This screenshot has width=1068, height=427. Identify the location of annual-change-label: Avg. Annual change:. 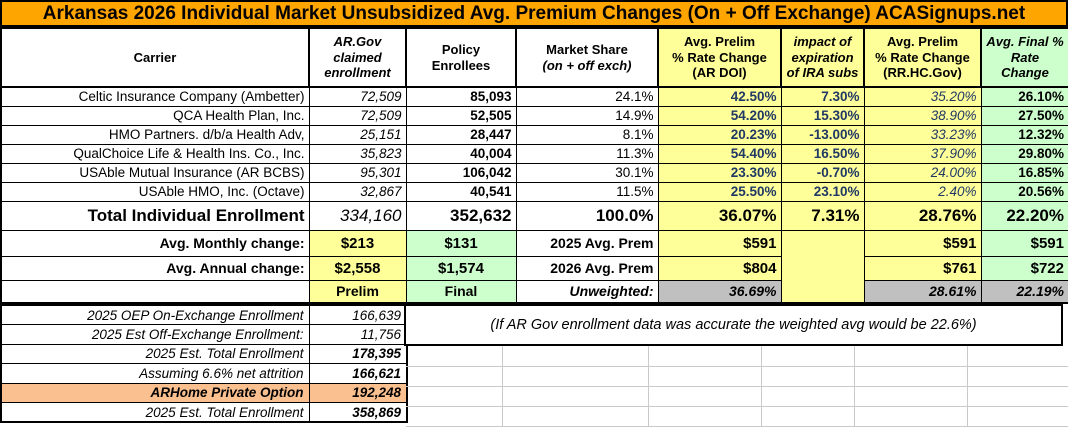
(155, 268).